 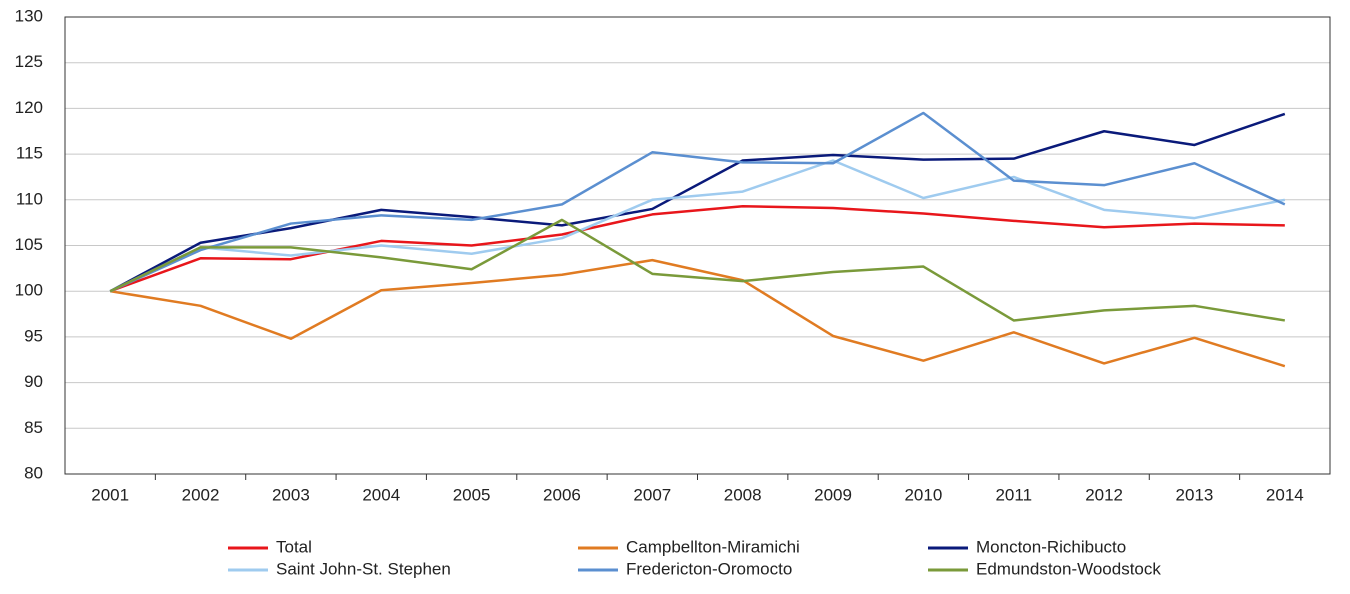 I want to click on legend-label: Fredericton-Oromocto, so click(x=709, y=568).